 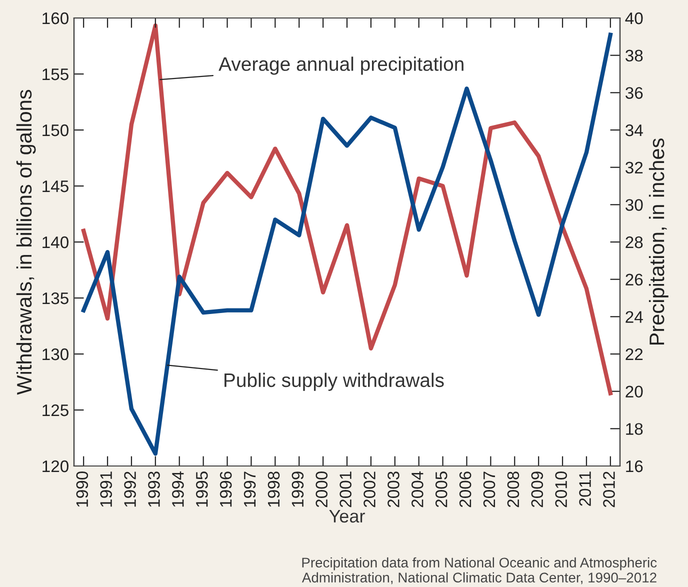 What do you see at coordinates (26, 242) in the screenshot?
I see `y-axis-title: Withdrawals, in billions of gallons` at bounding box center [26, 242].